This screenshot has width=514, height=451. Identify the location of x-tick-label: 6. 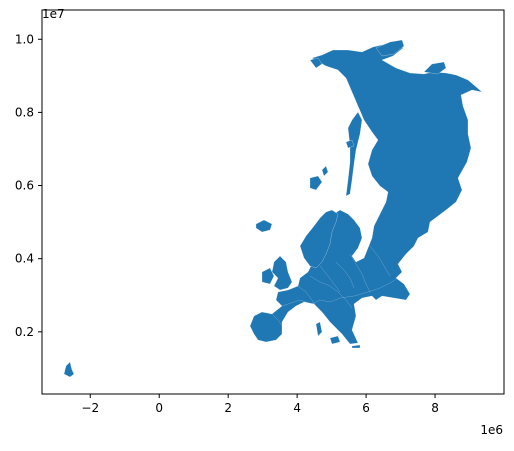
(366, 408).